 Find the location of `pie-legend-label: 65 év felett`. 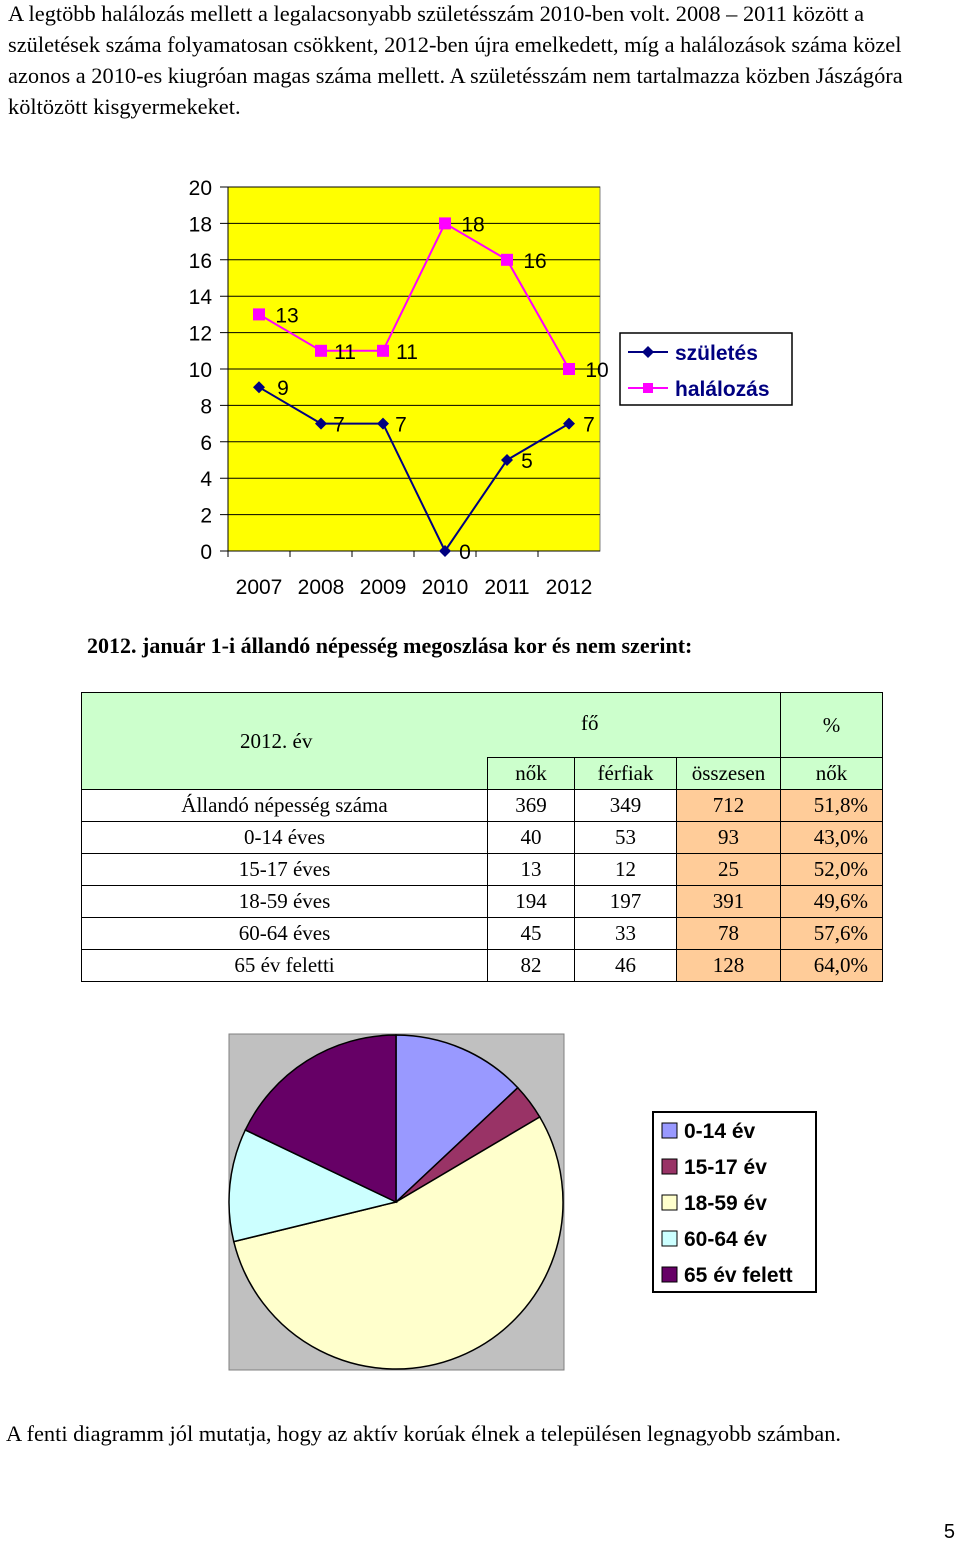

pie-legend-label: 65 év felett is located at coordinates (738, 1275).